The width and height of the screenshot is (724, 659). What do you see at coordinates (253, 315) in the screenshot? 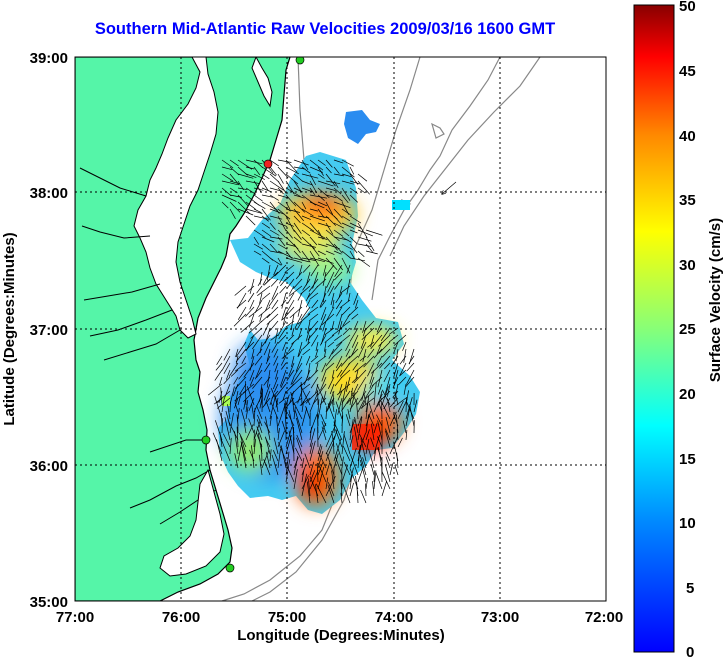
I see `radar-stations` at bounding box center [253, 315].